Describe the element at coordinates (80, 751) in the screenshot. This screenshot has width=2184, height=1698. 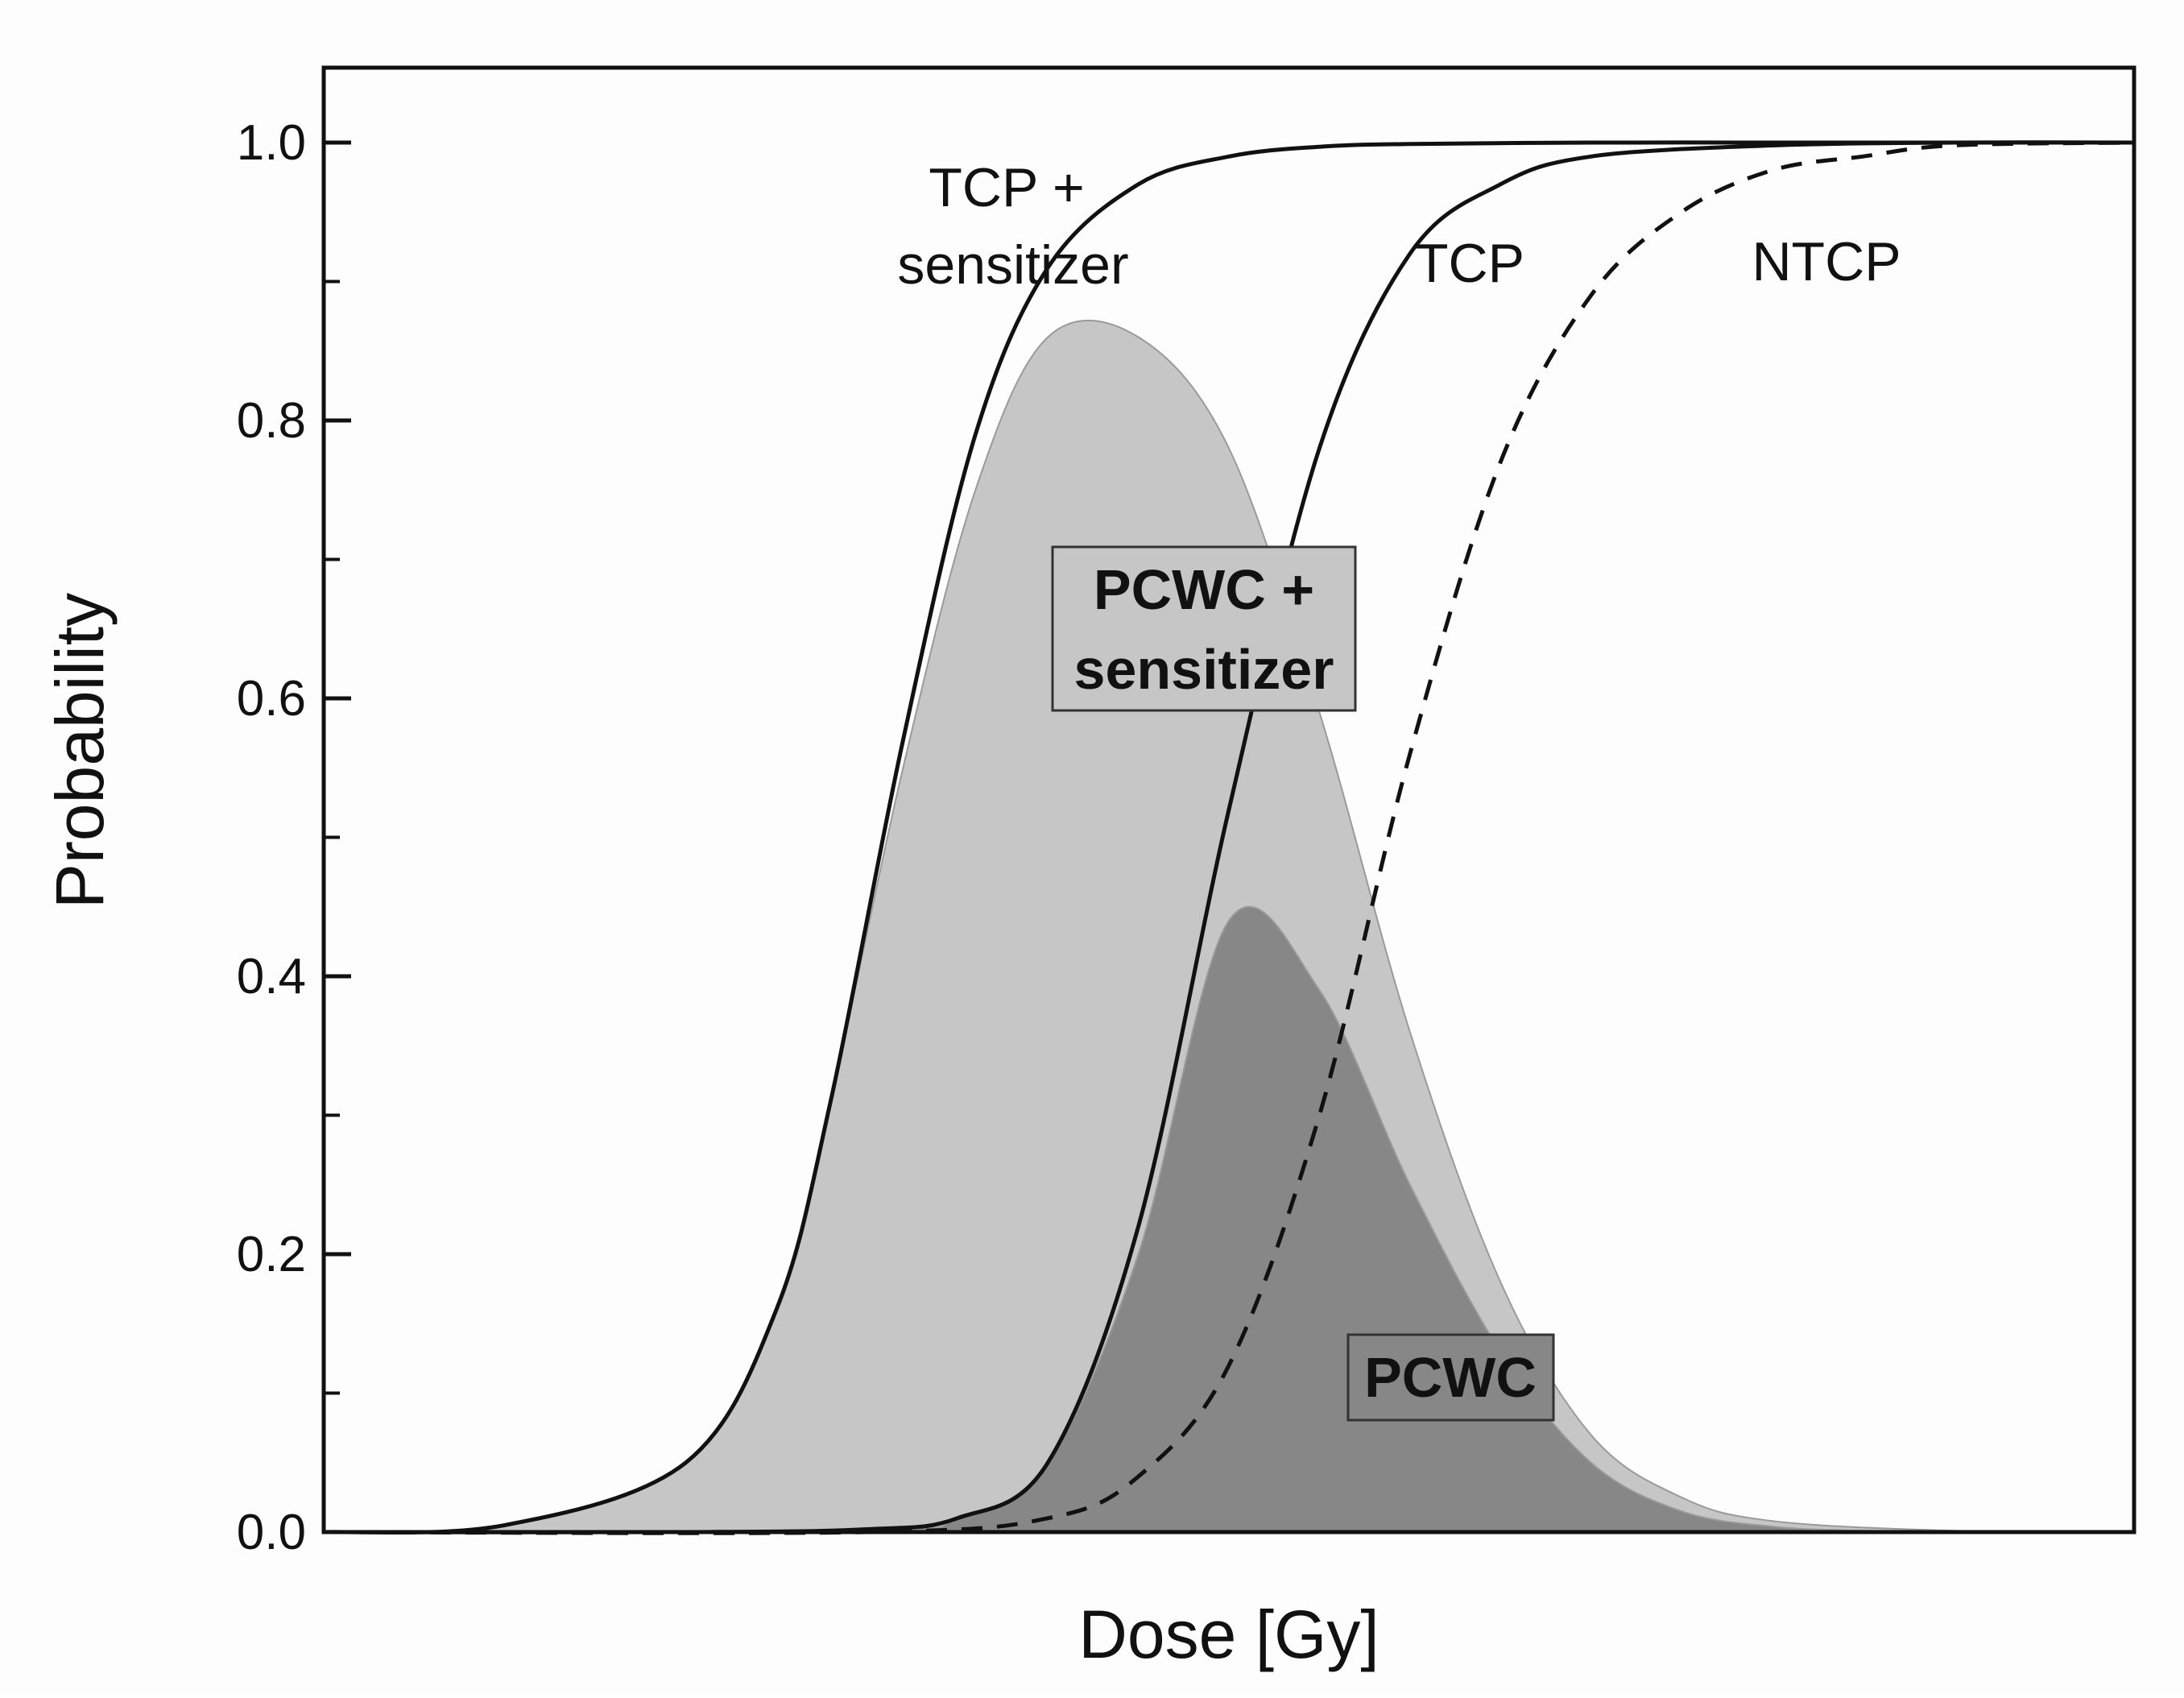
I see `y-axis-title: Probability` at that location.